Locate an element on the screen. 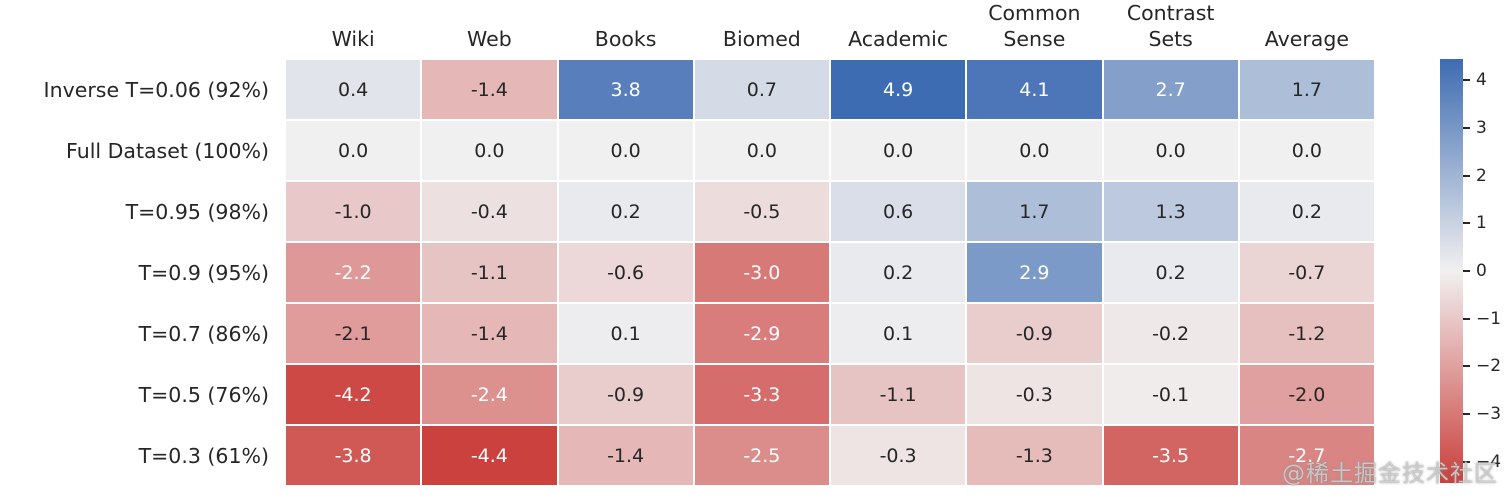 The image size is (1512, 500). colorbar-tick-label: 1 is located at coordinates (1481, 223).